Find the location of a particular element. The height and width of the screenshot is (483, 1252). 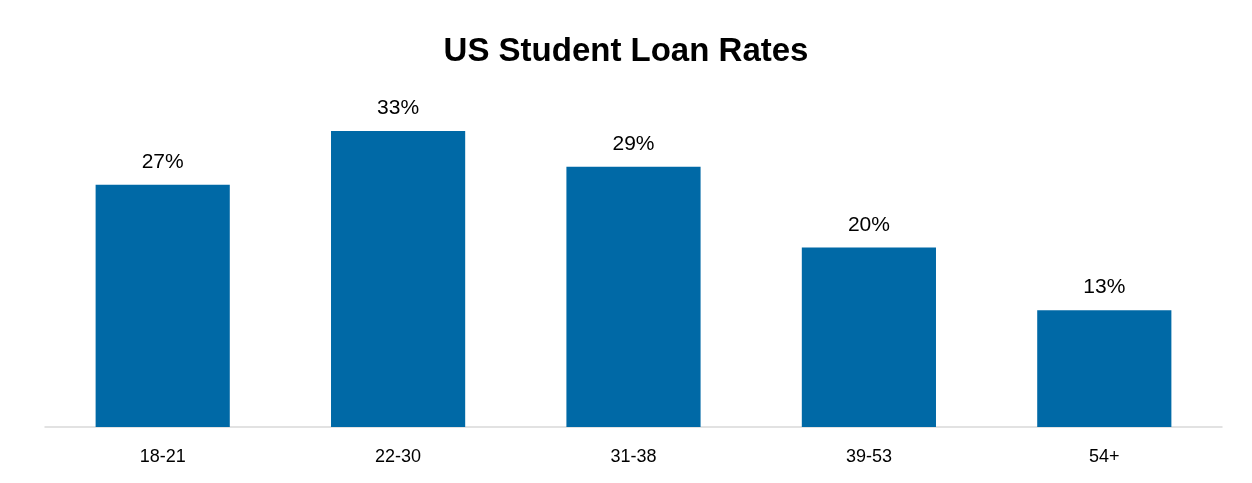

x-tick-label: 54+ is located at coordinates (1104, 456).